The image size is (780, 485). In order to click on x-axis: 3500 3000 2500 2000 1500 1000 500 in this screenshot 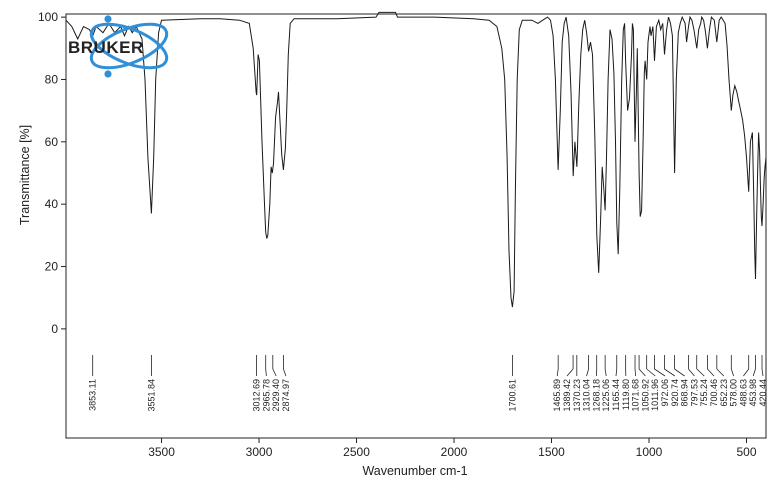, I will do `click(452, 448)`.